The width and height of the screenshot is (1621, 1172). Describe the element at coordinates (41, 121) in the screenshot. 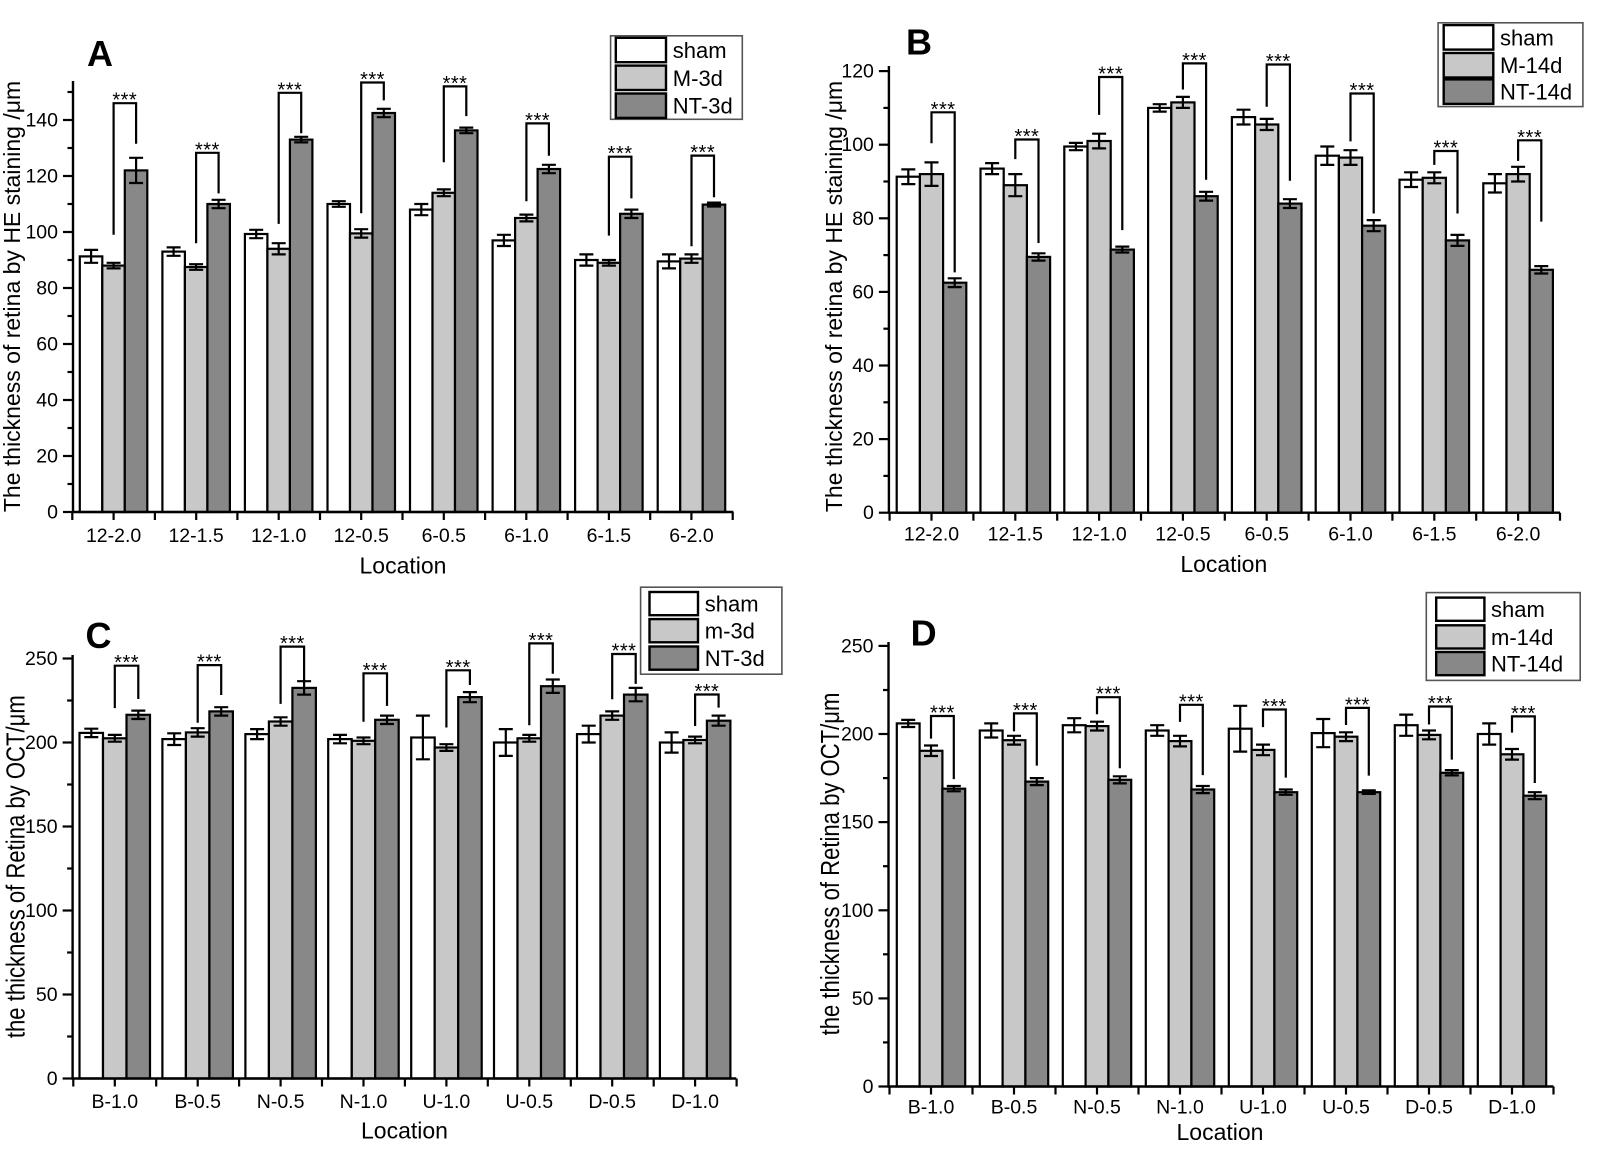

I see `svg-text: 140` at that location.